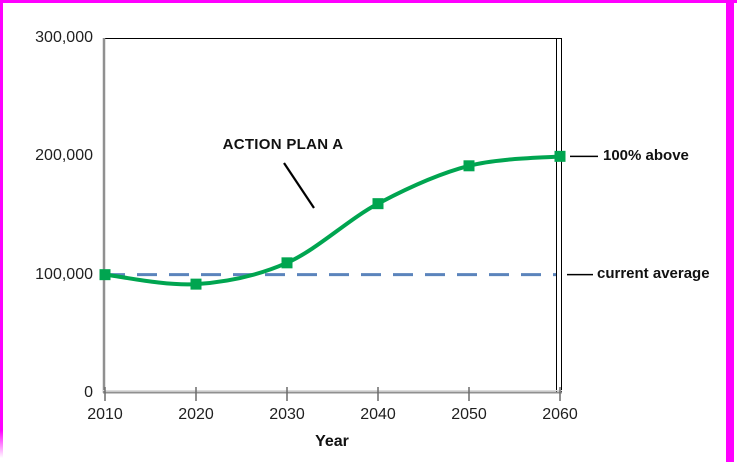 The image size is (737, 462). I want to click on frame-border-left, so click(1, 229).